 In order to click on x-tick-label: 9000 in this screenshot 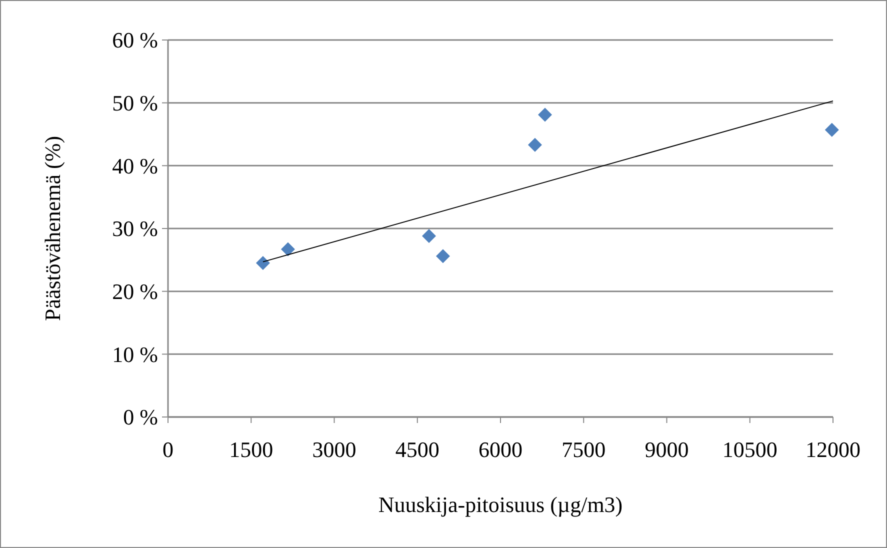, I will do `click(666, 449)`.